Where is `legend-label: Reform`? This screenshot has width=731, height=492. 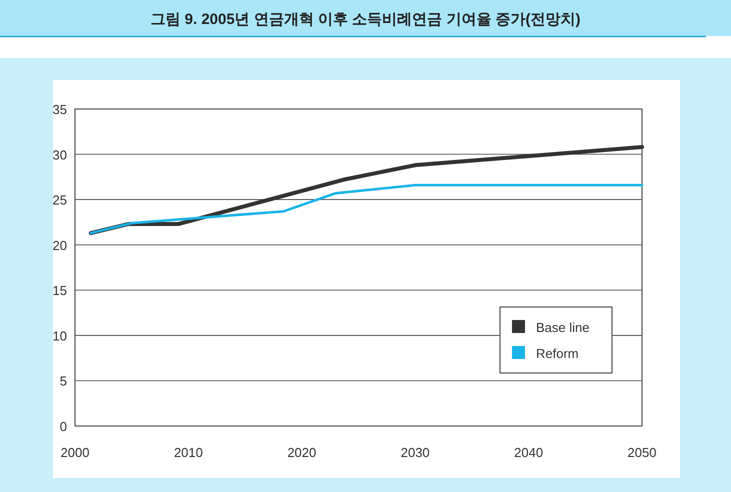
legend-label: Reform is located at coordinates (557, 353).